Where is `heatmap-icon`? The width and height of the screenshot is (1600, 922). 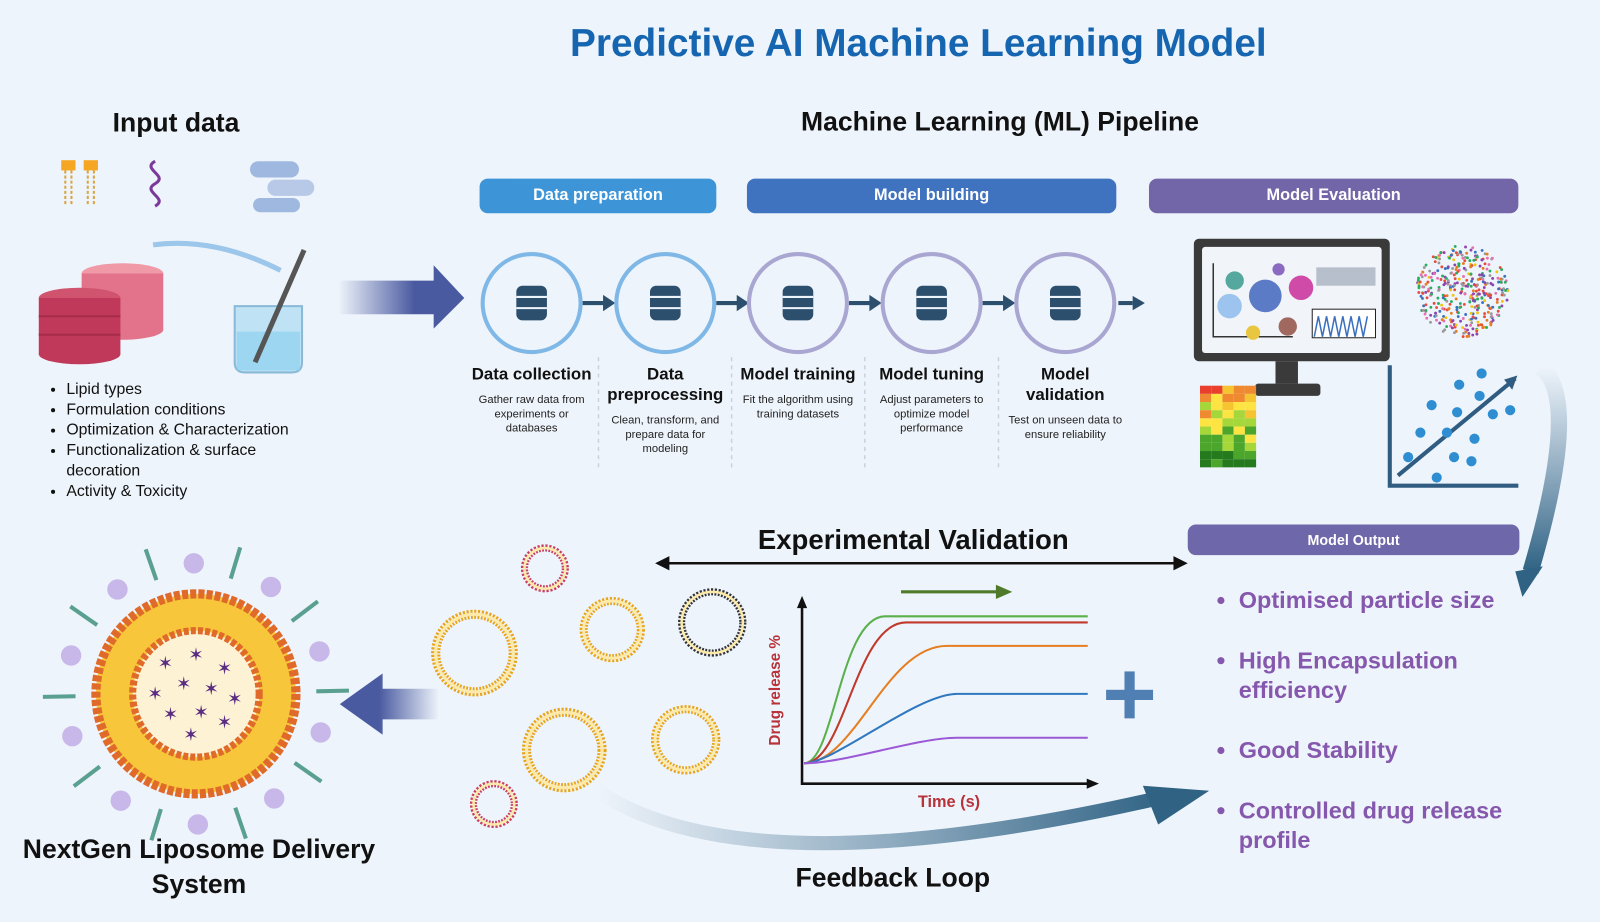
heatmap-icon is located at coordinates (1228, 426).